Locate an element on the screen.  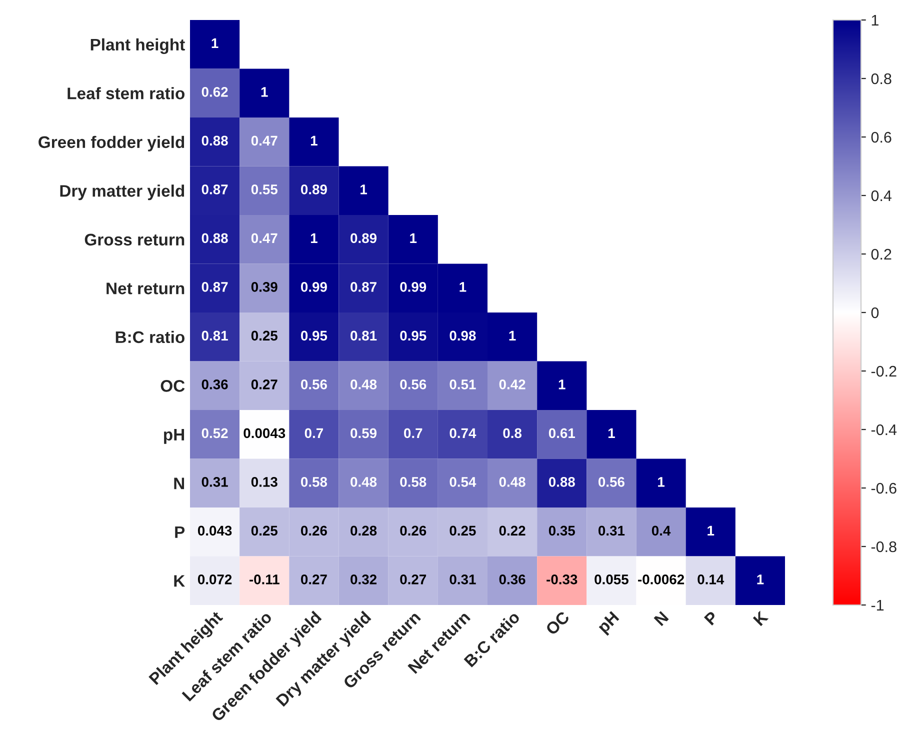
color-bar-label: 0.8 is located at coordinates (881, 78).